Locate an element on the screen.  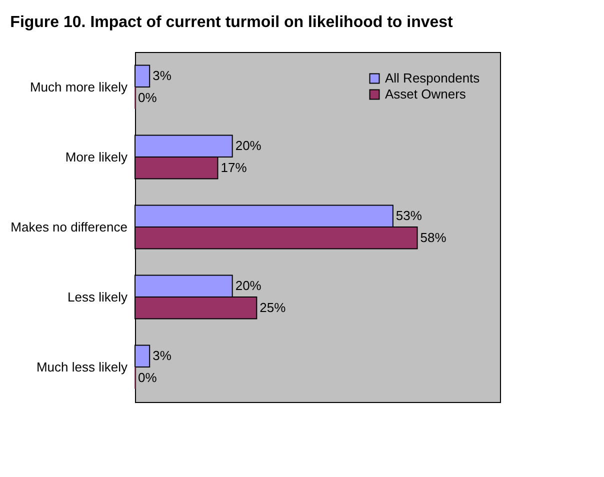
y-tick-label: Less likely is located at coordinates (98, 297).